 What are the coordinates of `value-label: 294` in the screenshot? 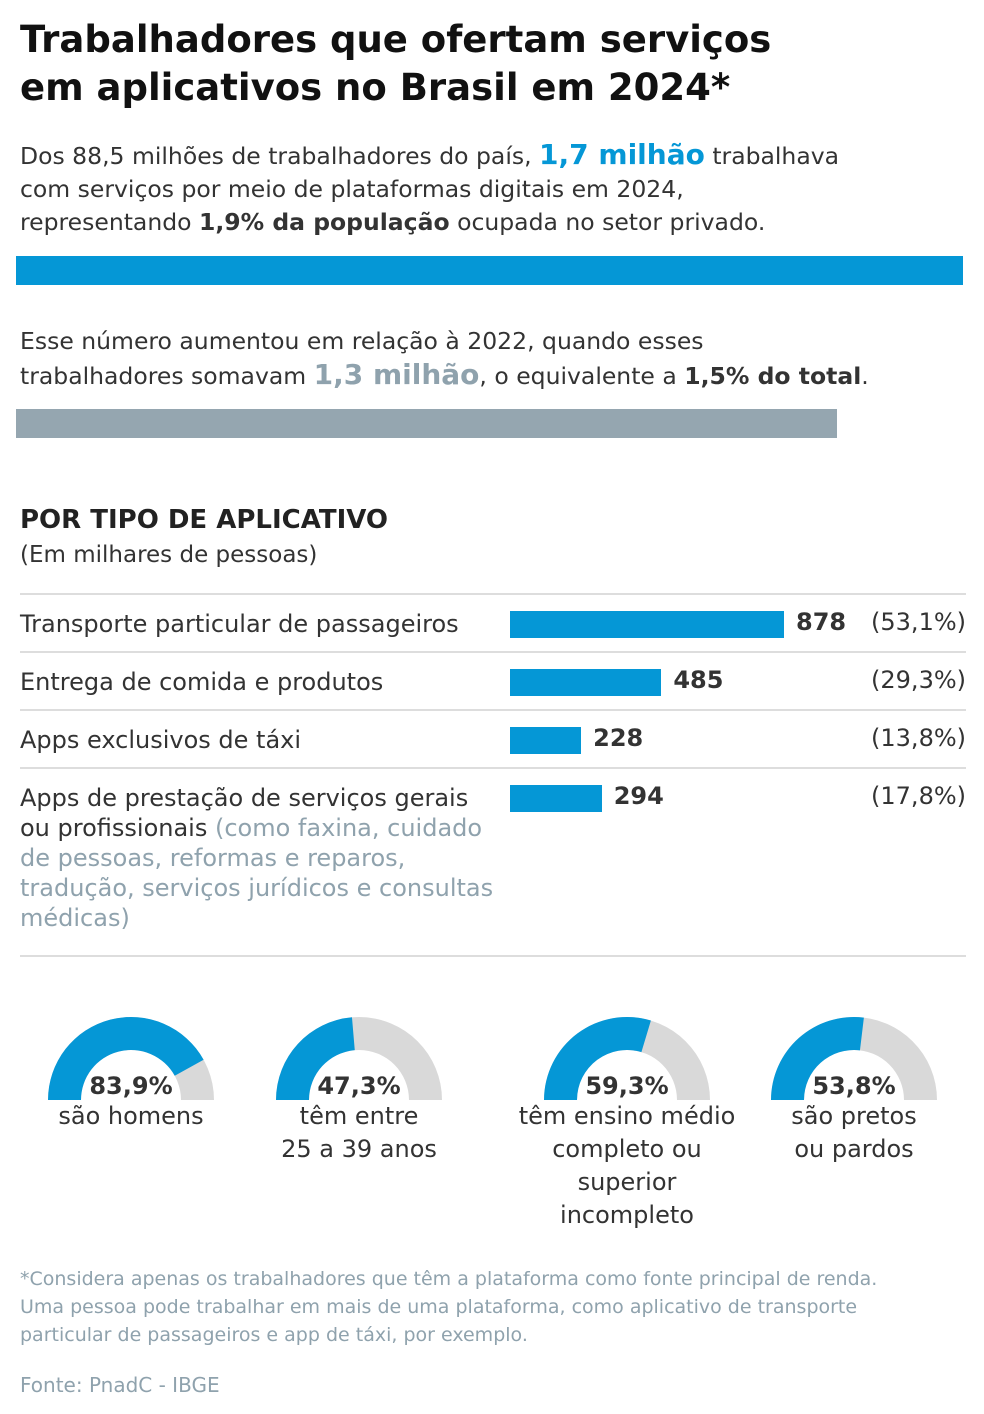 It's located at (638, 796).